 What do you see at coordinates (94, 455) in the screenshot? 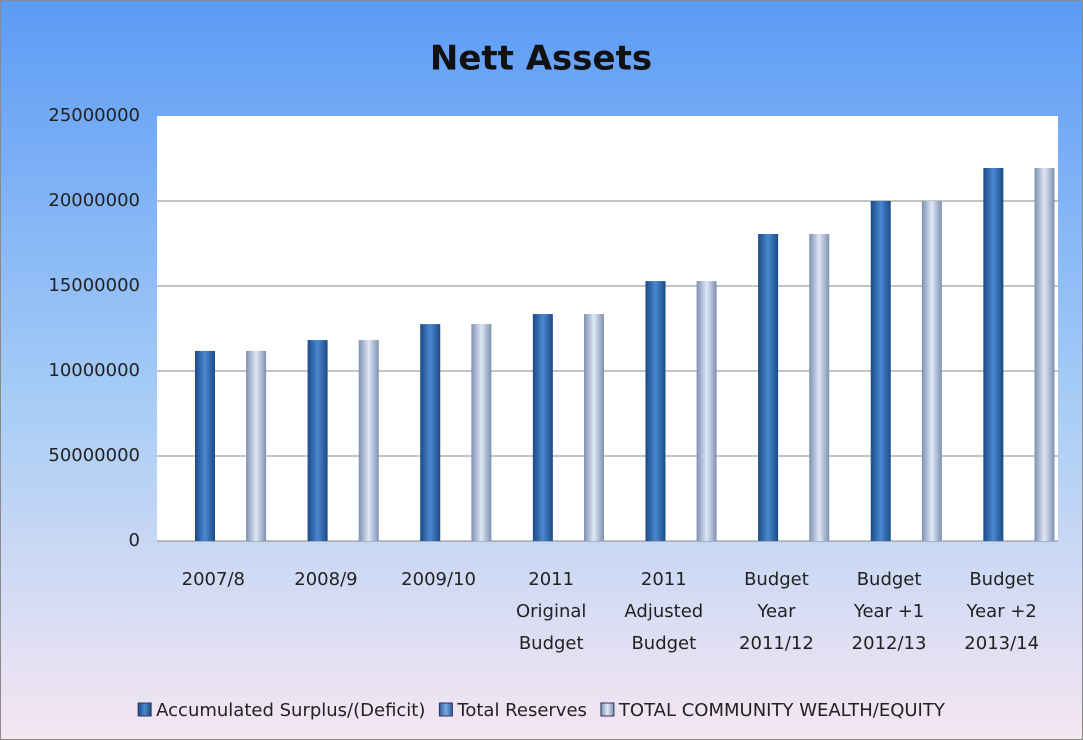
I see `y-tick-label: 50000000` at bounding box center [94, 455].